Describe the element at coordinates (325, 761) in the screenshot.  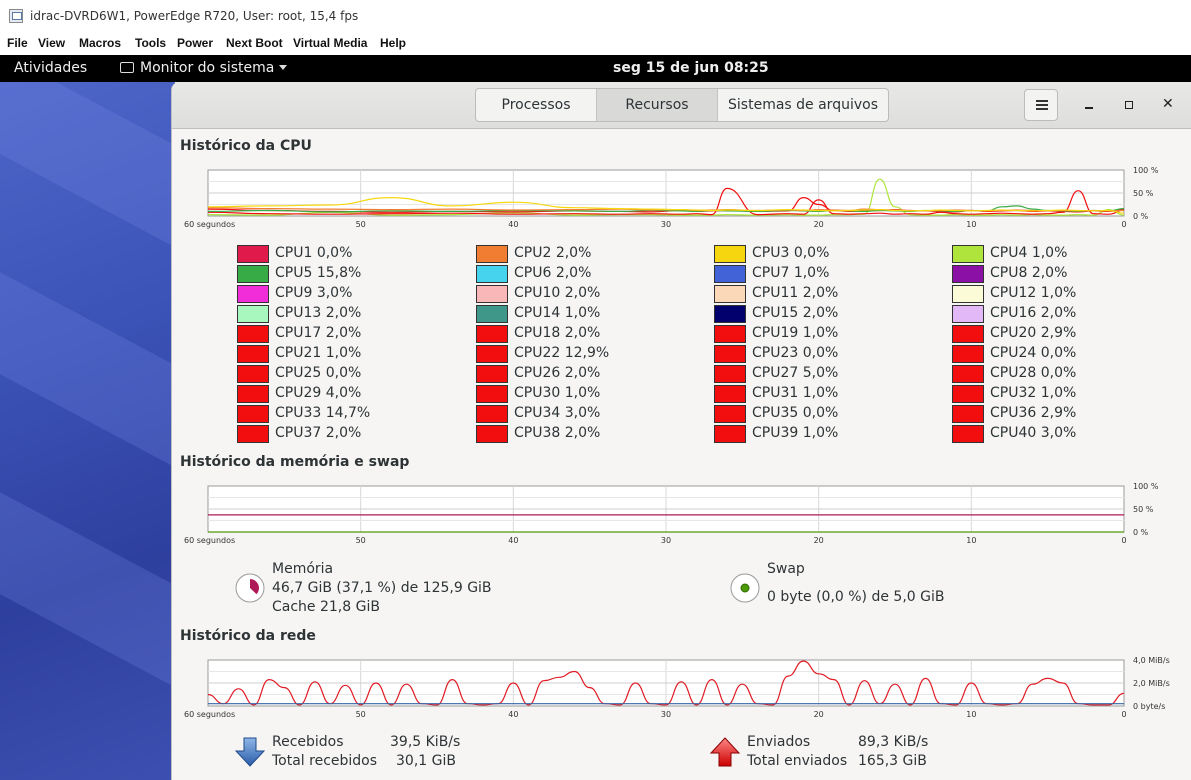
I see `received-total-label: Total recebidos` at that location.